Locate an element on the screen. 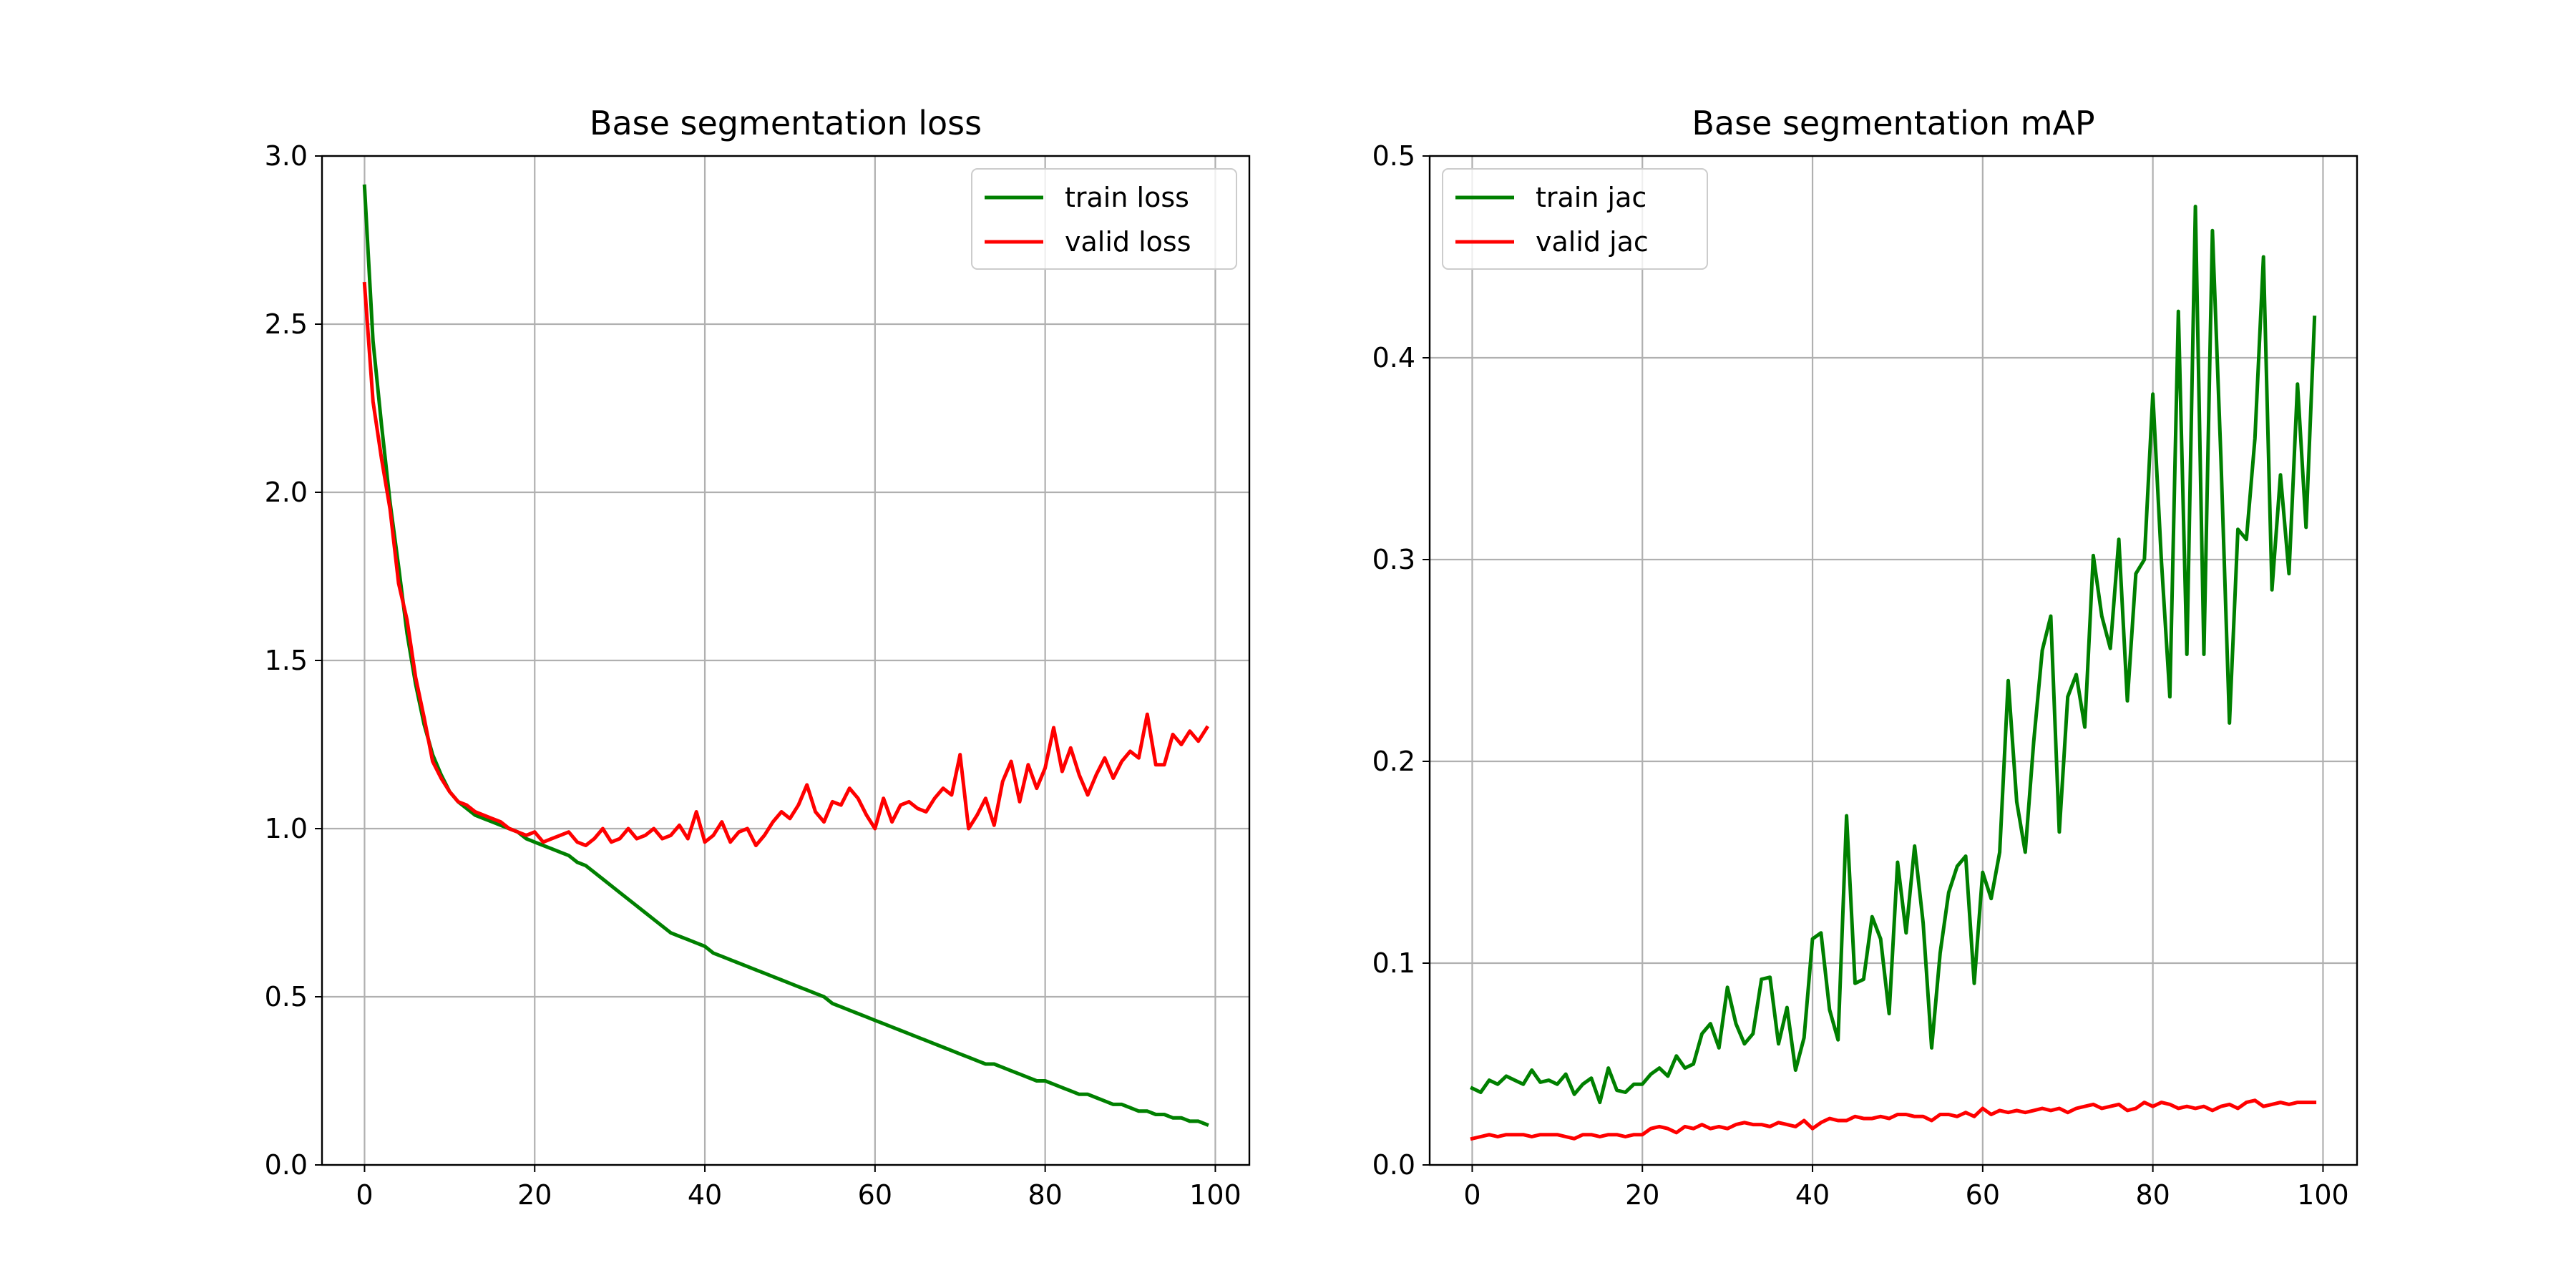 The image size is (2576, 1288). map-xtick-label-2: 40 is located at coordinates (1813, 1195).